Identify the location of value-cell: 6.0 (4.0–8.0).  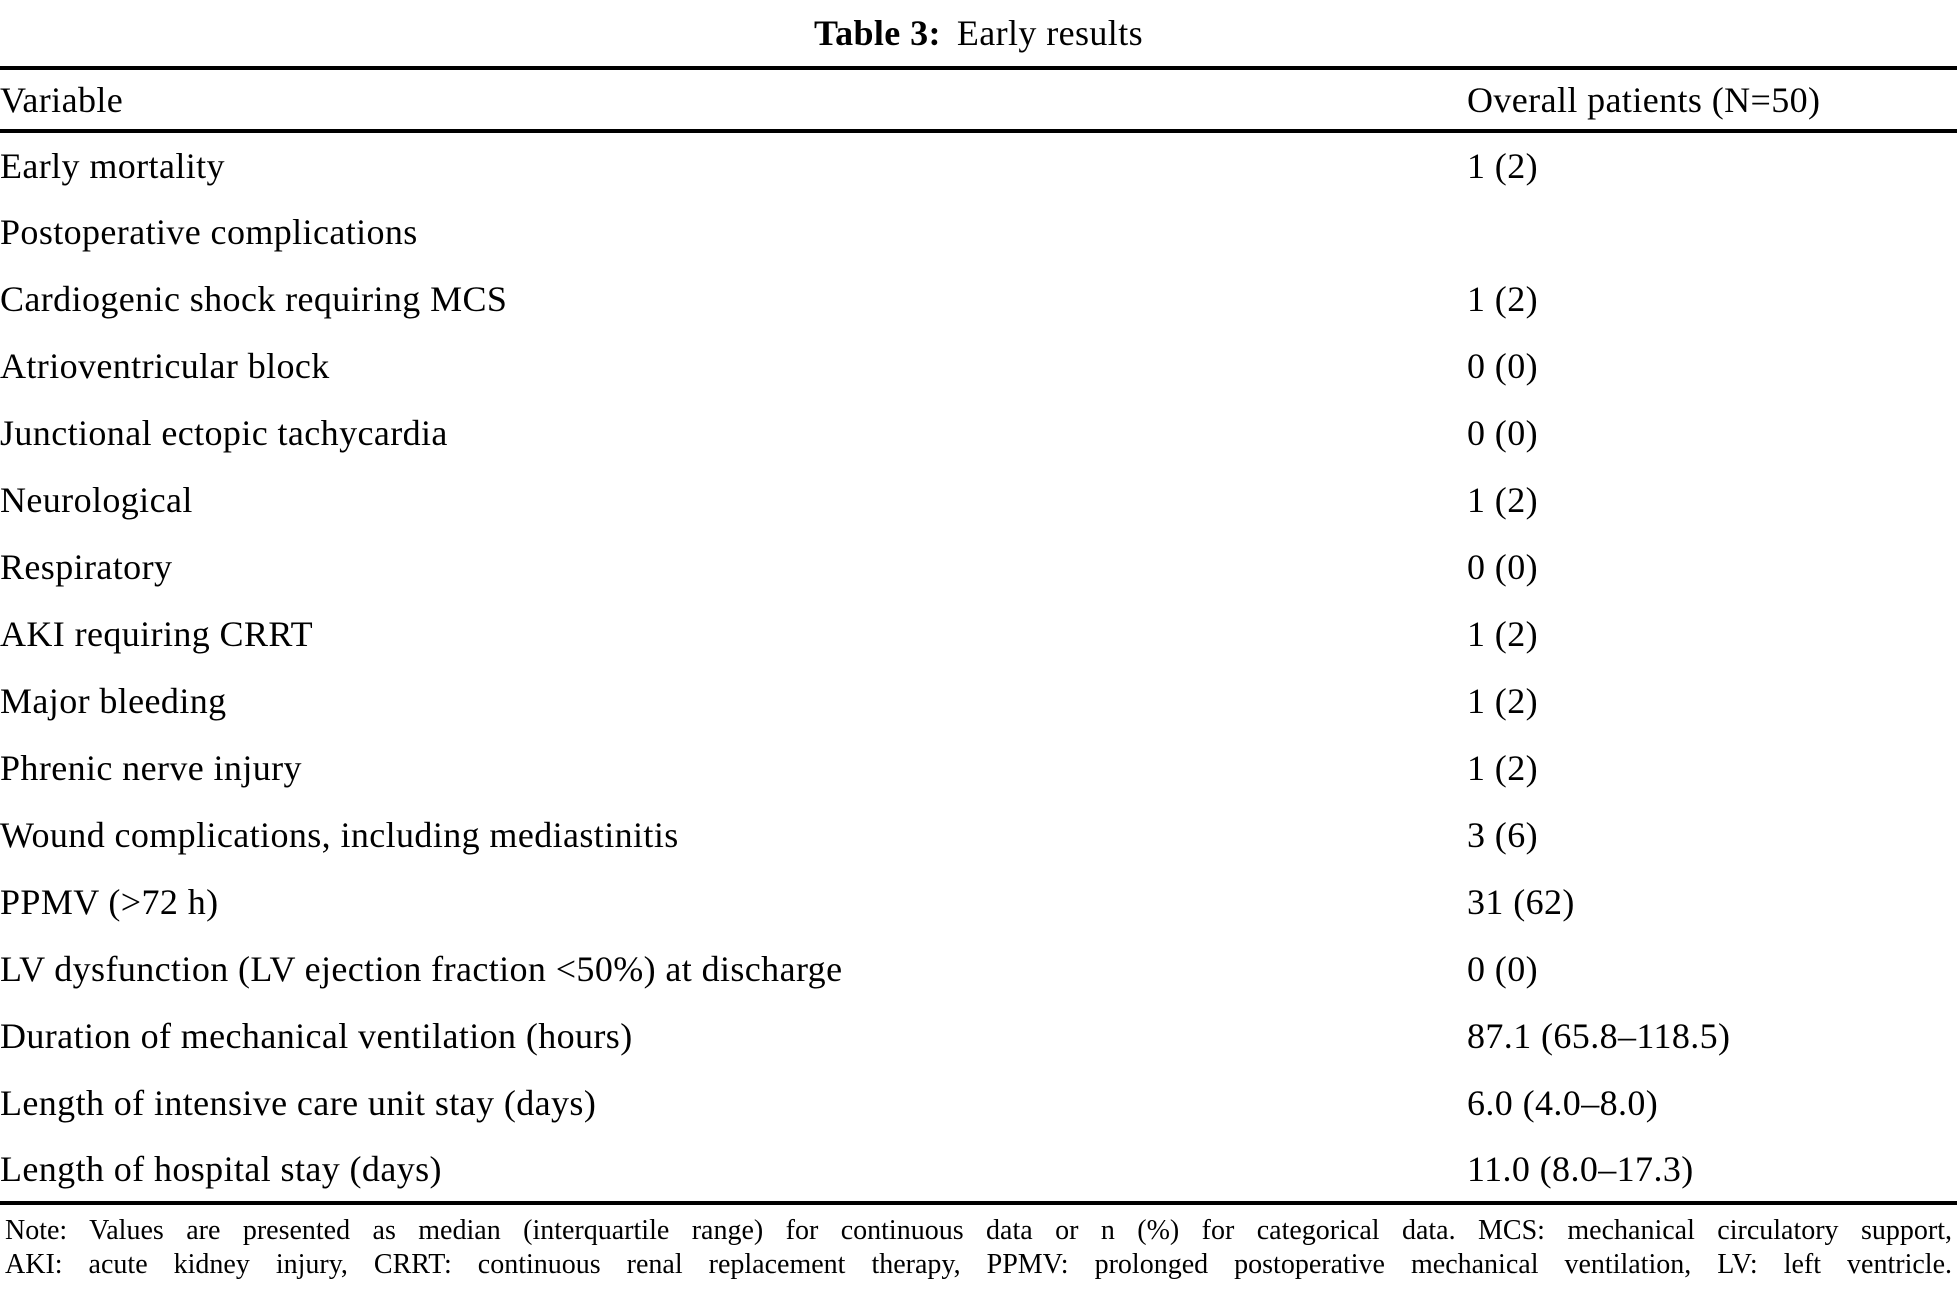
(1563, 1102).